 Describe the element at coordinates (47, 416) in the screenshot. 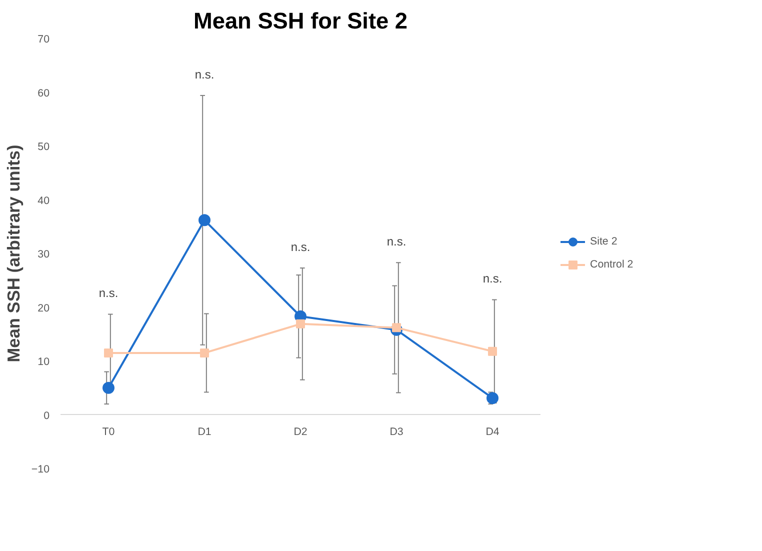

I see `y-tick-label: 0` at that location.